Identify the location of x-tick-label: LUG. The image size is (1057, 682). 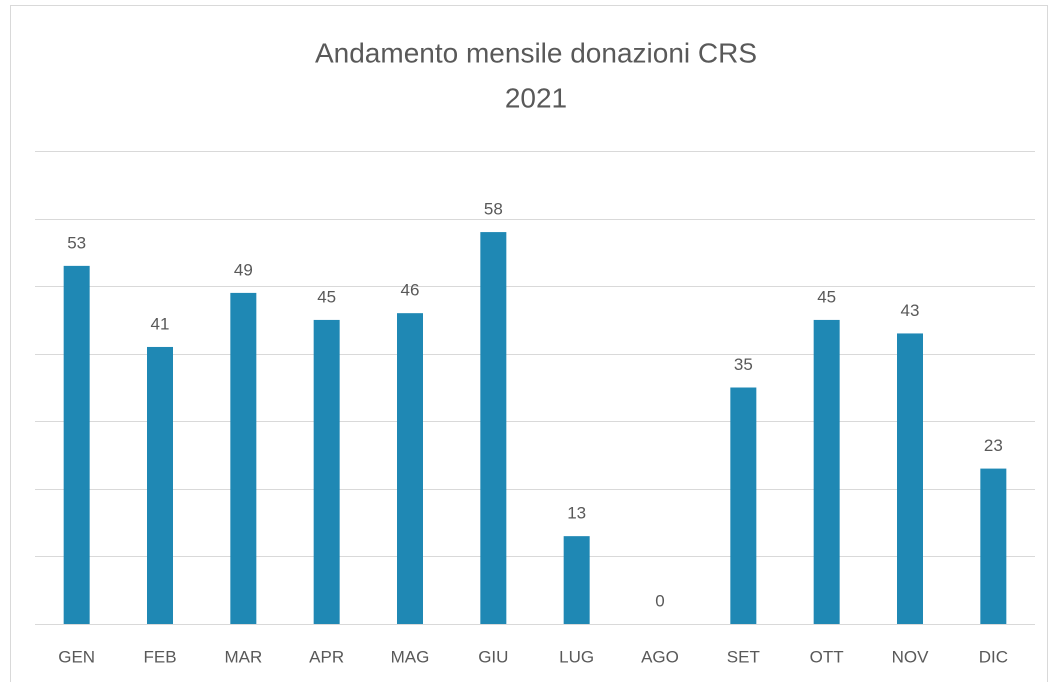
(576, 656).